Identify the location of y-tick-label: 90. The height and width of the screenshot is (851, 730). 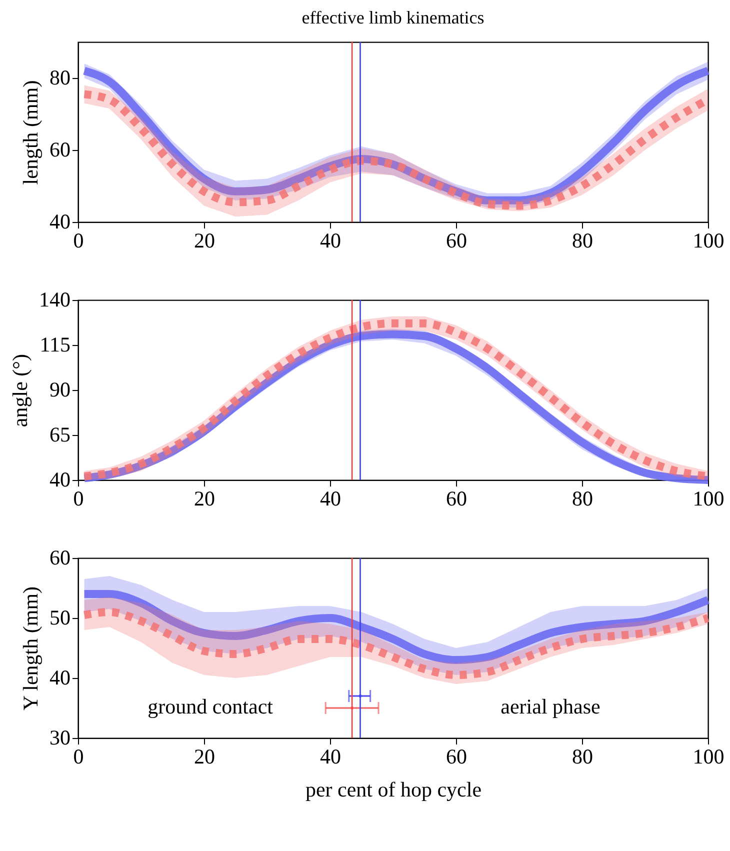
(60, 390).